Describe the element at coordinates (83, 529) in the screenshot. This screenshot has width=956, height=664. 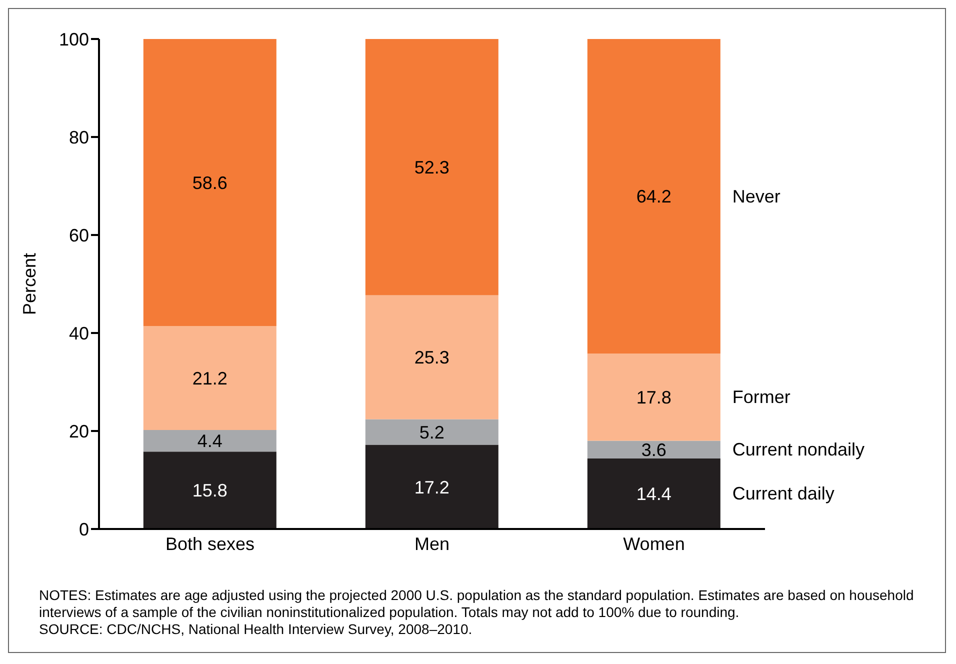
I see `y-tick-label: 0` at that location.